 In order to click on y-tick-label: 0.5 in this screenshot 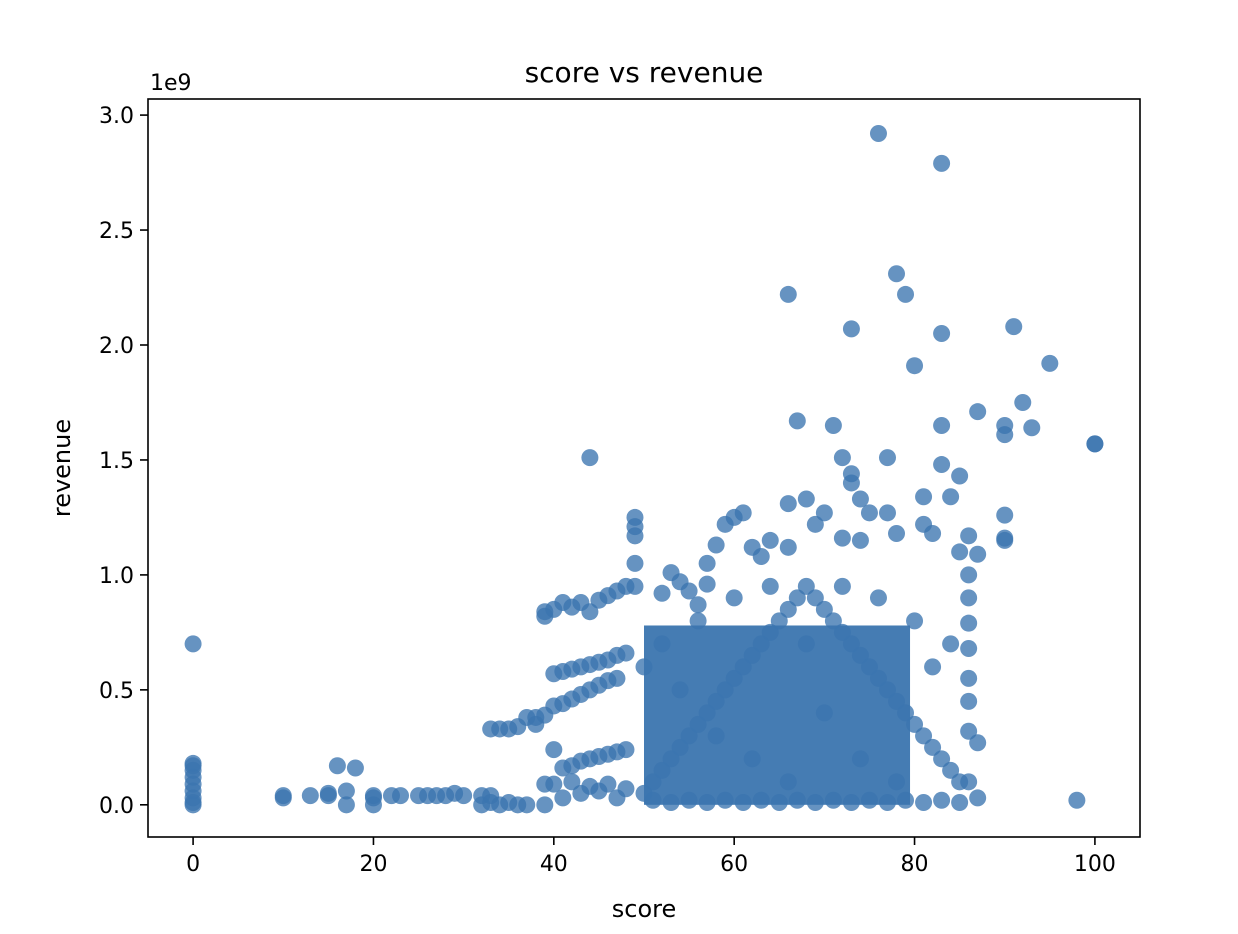, I will do `click(116, 691)`.